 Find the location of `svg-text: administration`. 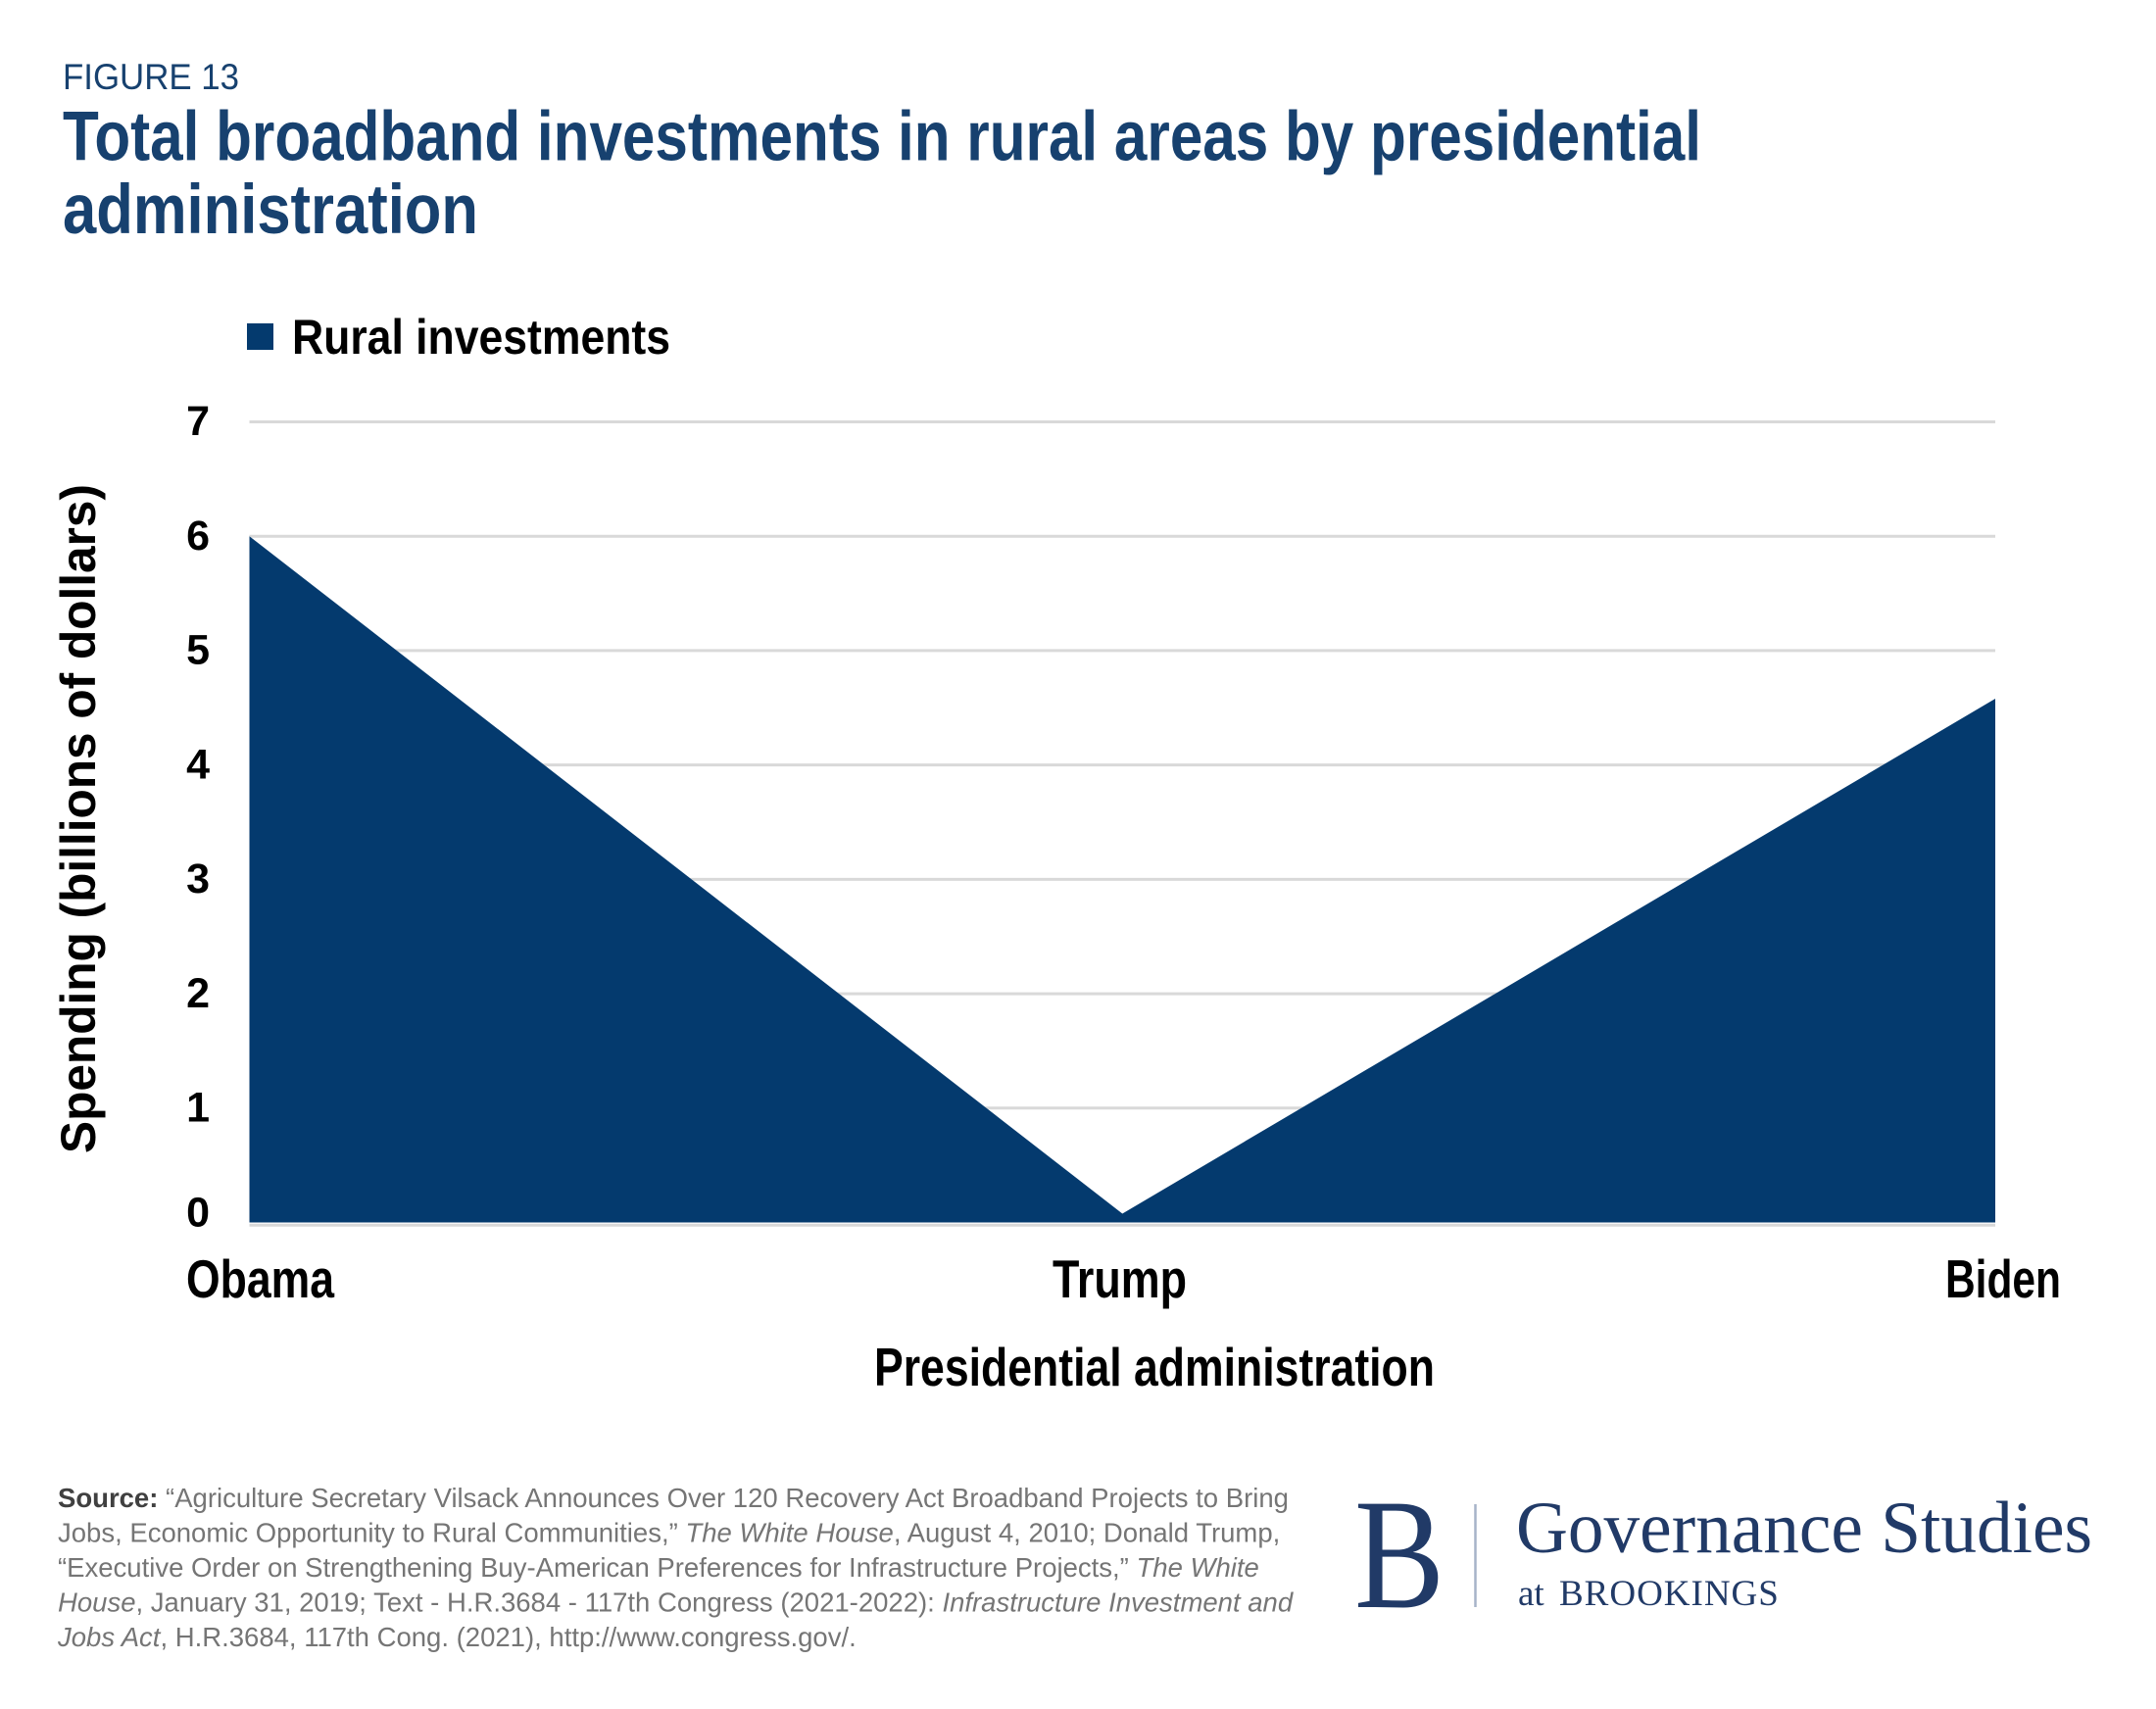

svg-text: administration is located at coordinates (270, 210).